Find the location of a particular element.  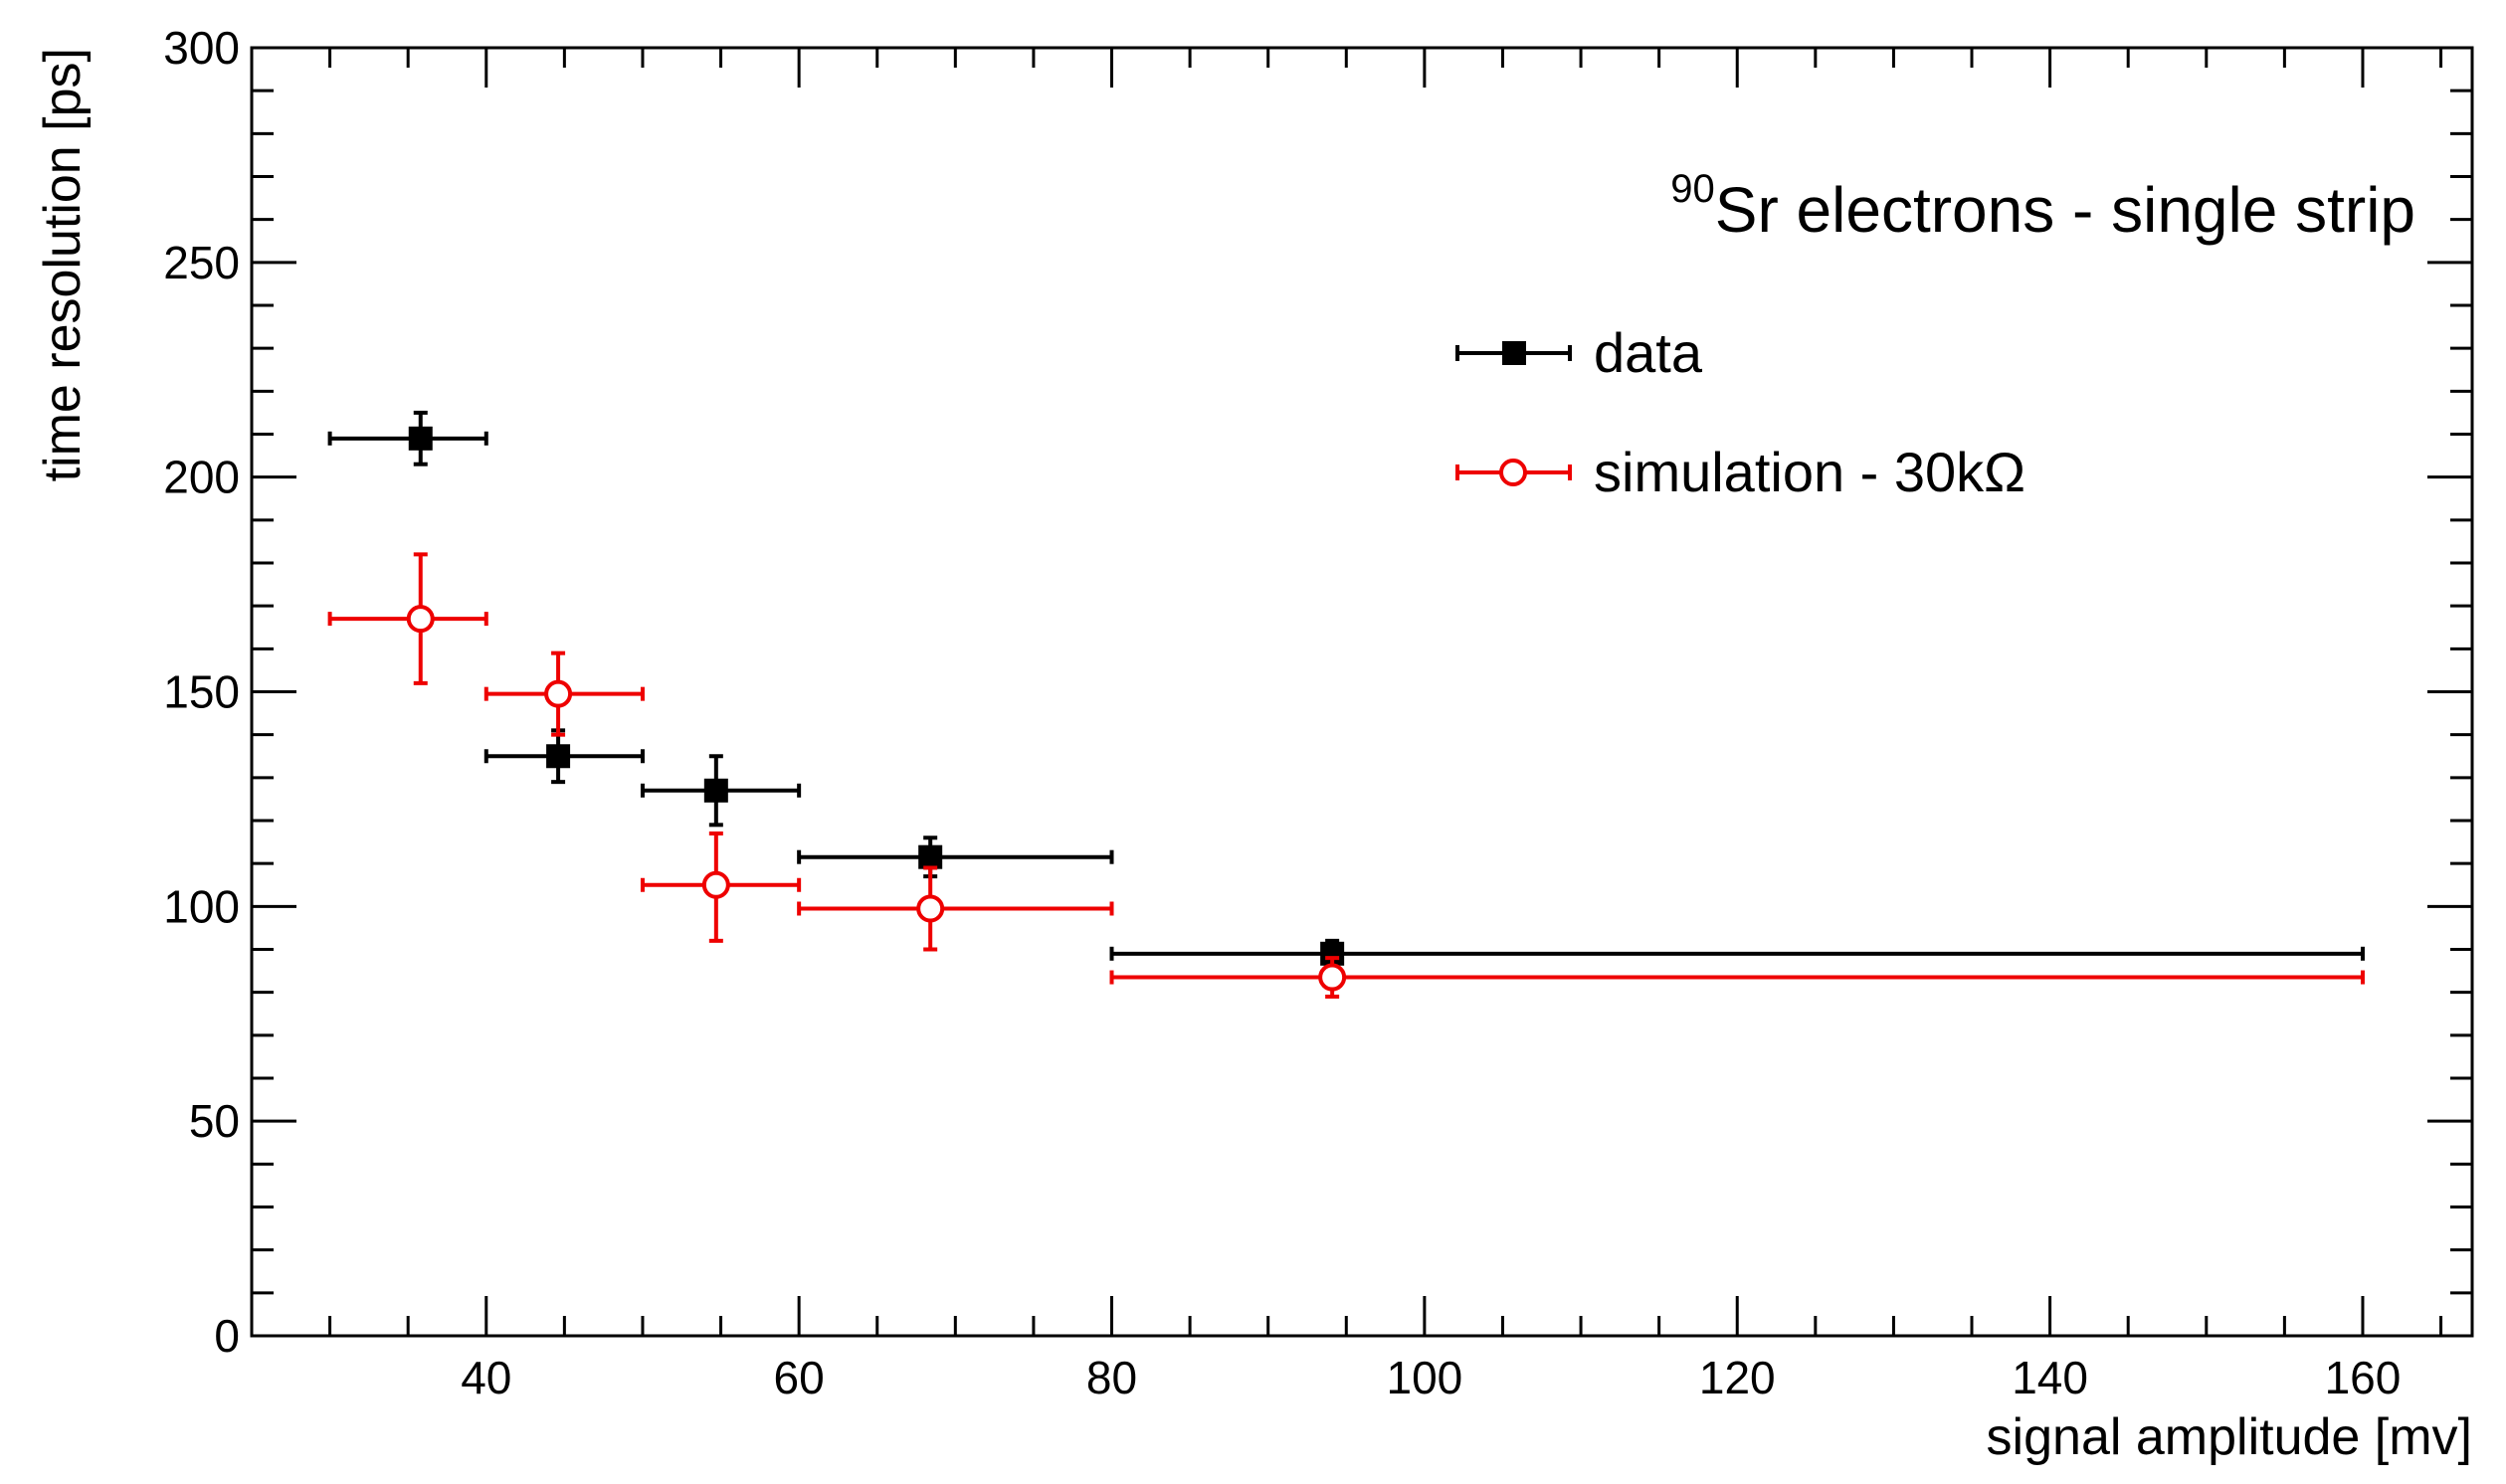

legend-marker-square is located at coordinates (1514, 353).